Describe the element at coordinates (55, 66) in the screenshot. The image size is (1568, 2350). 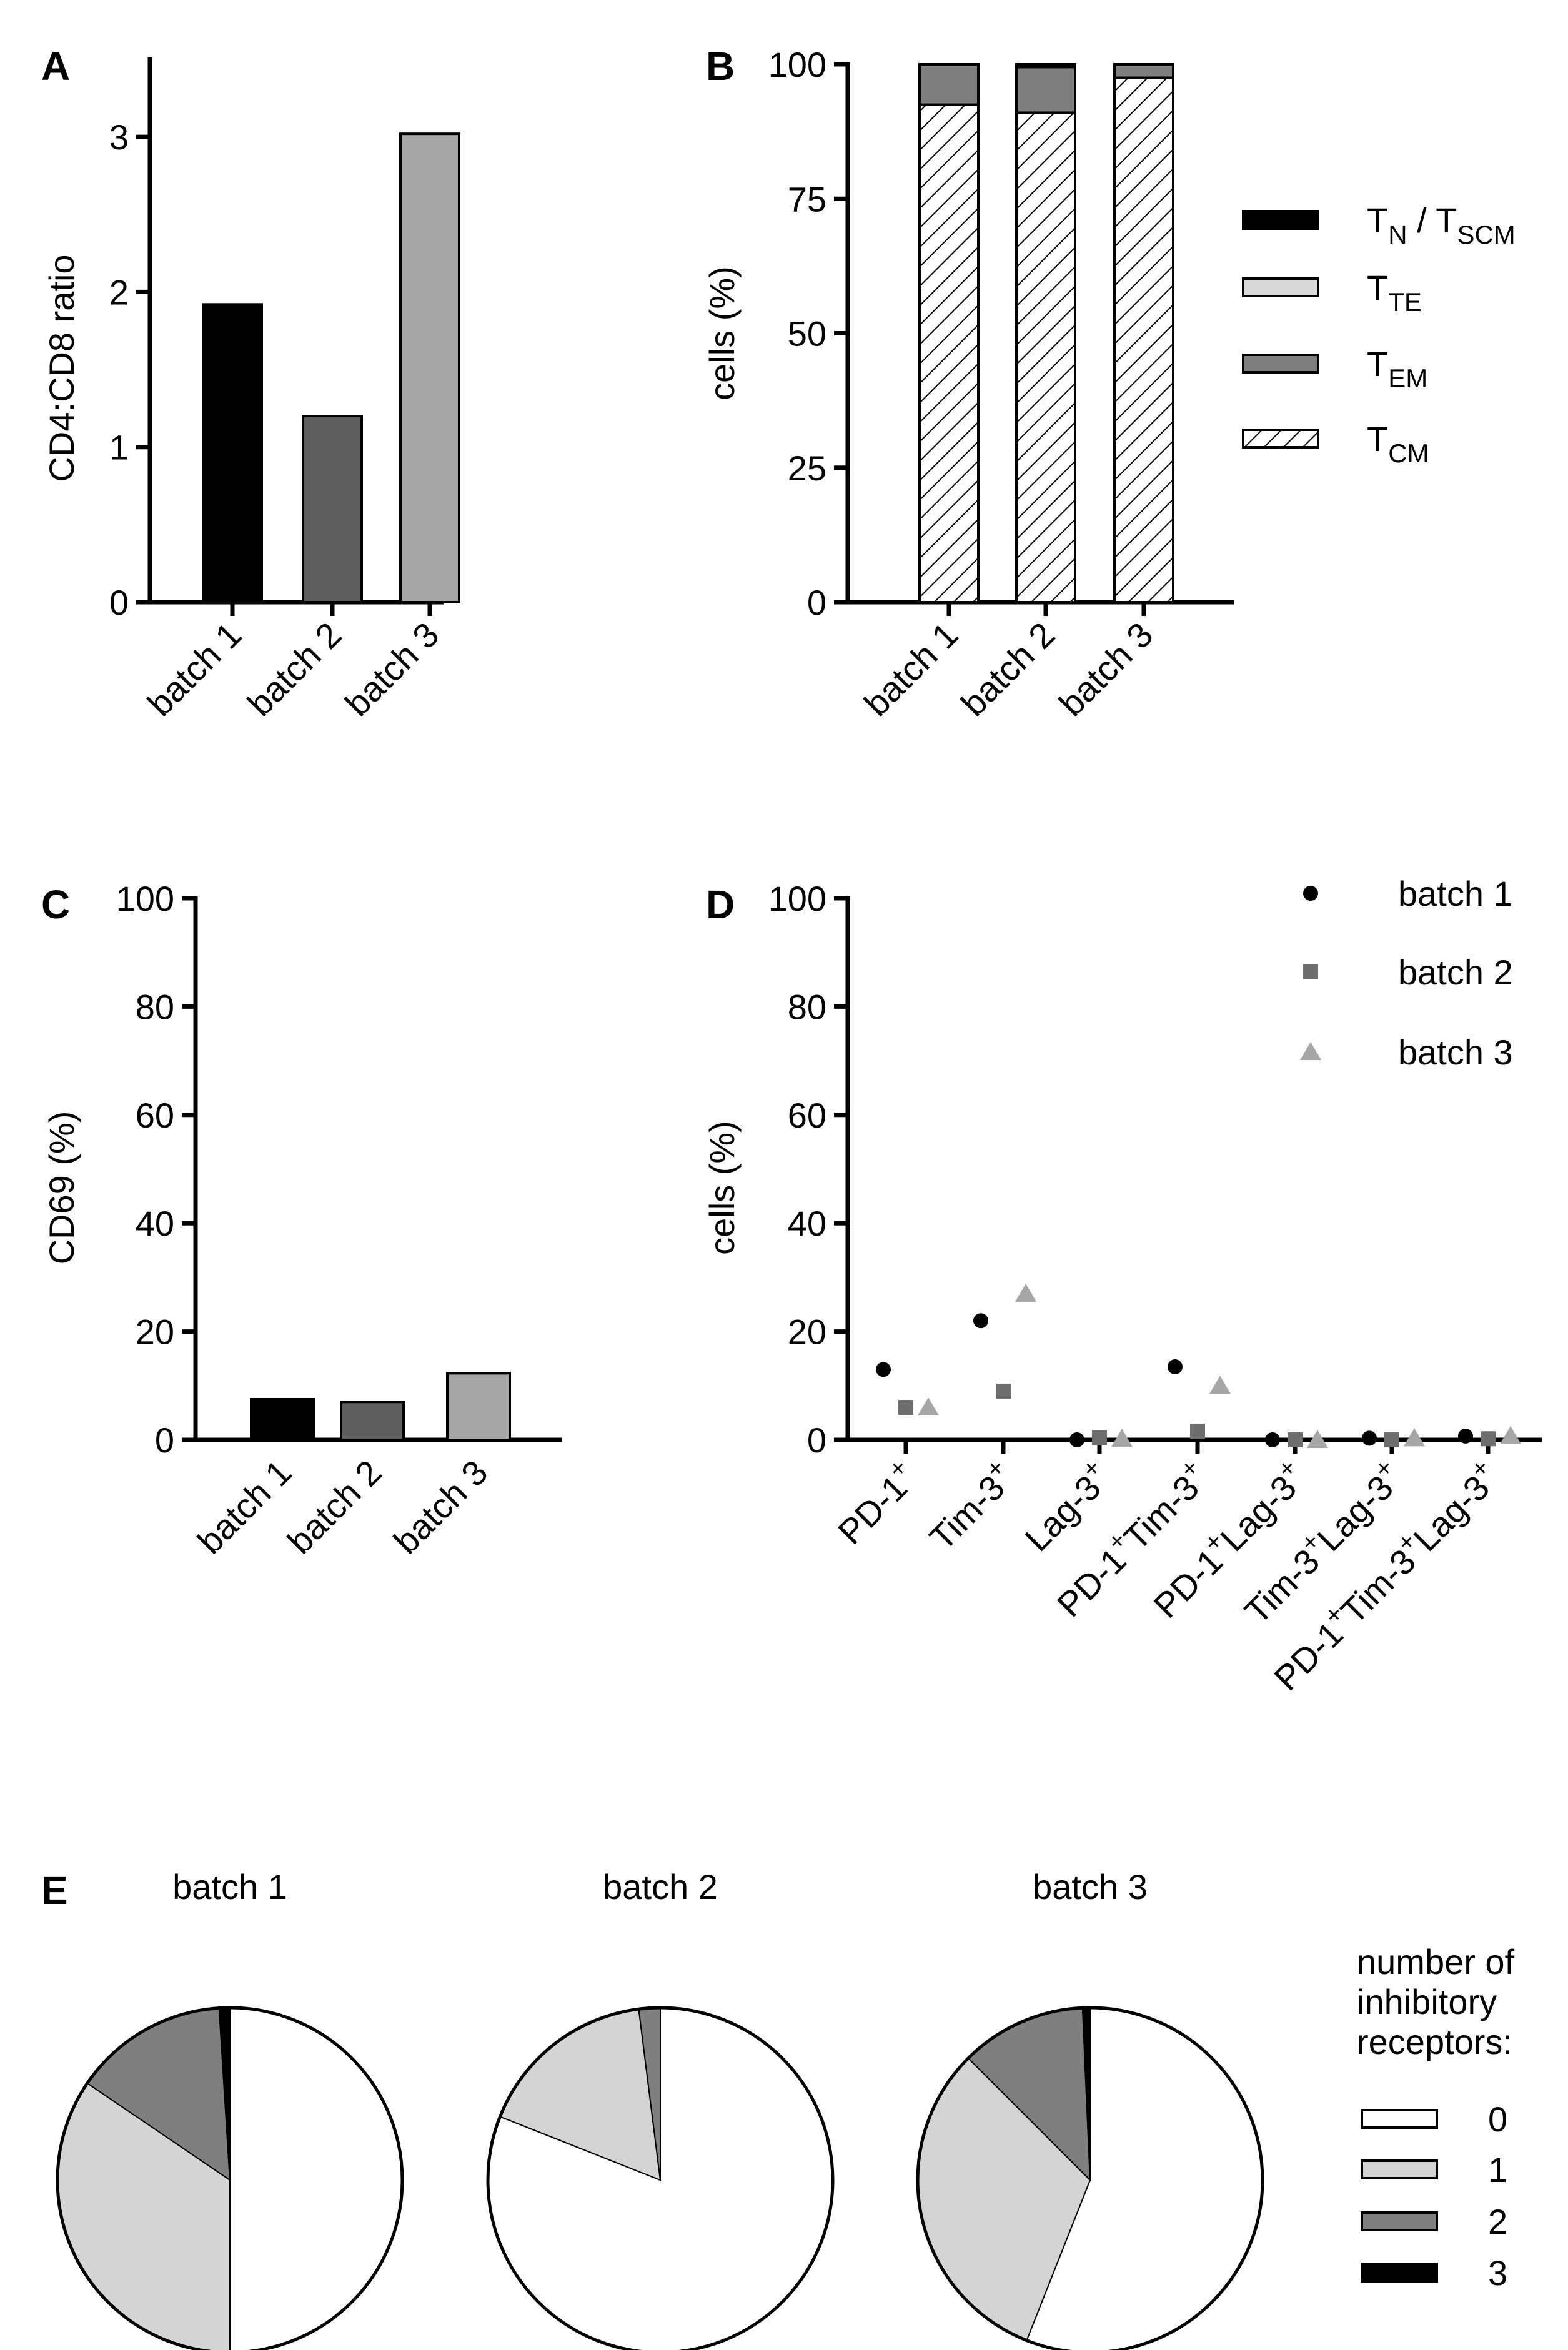
I see `panel-letter: A` at that location.